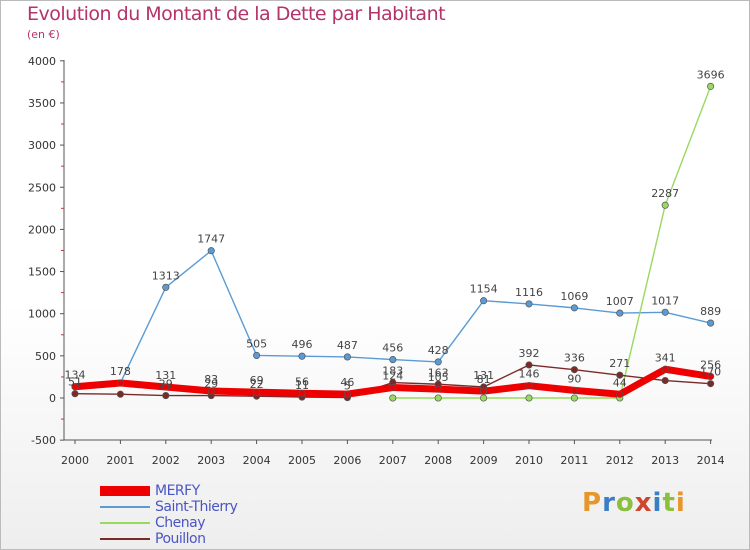 The height and width of the screenshot is (550, 750). I want to click on x-tick-label: 2003, so click(211, 460).